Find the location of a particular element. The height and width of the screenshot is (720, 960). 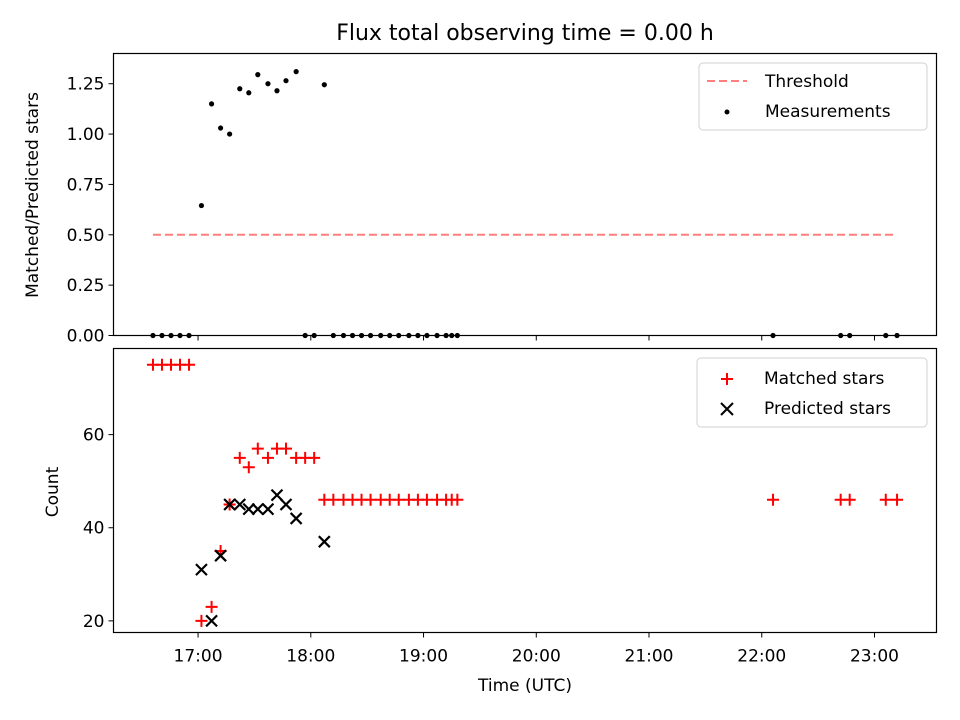

top-legend: Threshold Measurements is located at coordinates (813, 96).